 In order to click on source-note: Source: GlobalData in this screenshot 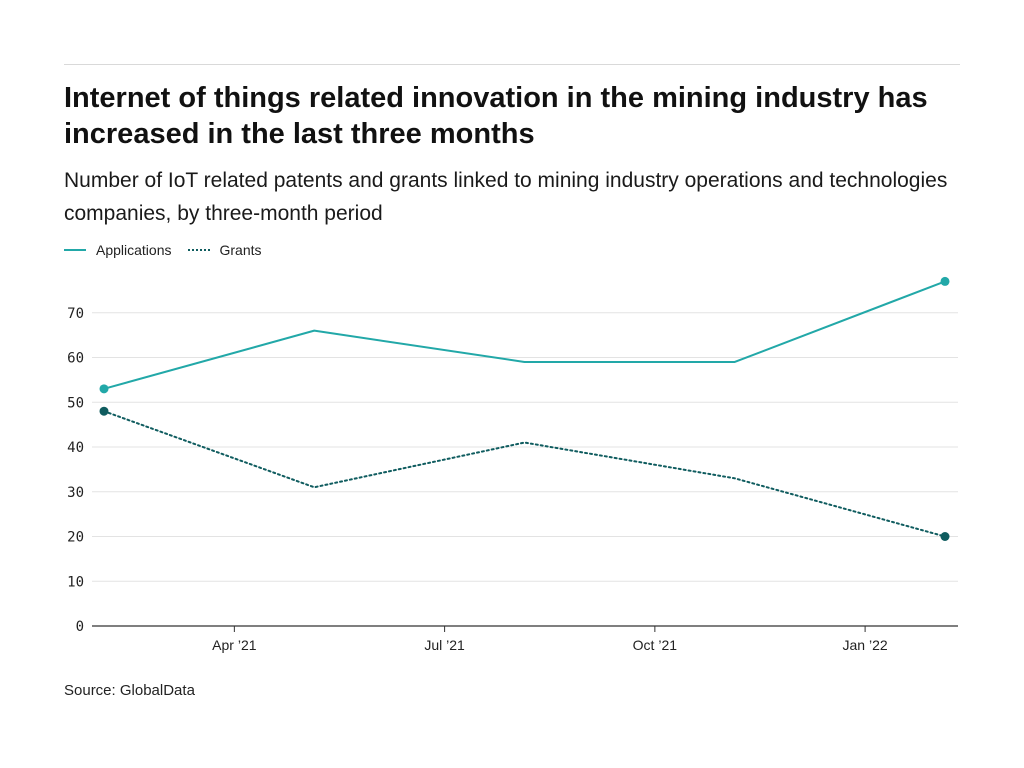, I will do `click(129, 690)`.